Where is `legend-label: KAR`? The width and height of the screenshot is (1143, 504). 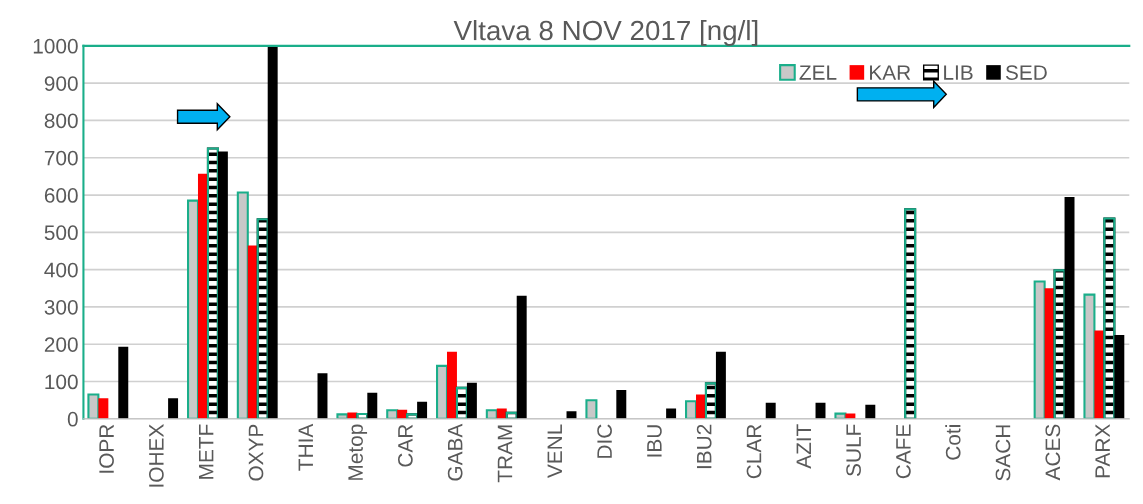 legend-label: KAR is located at coordinates (890, 72).